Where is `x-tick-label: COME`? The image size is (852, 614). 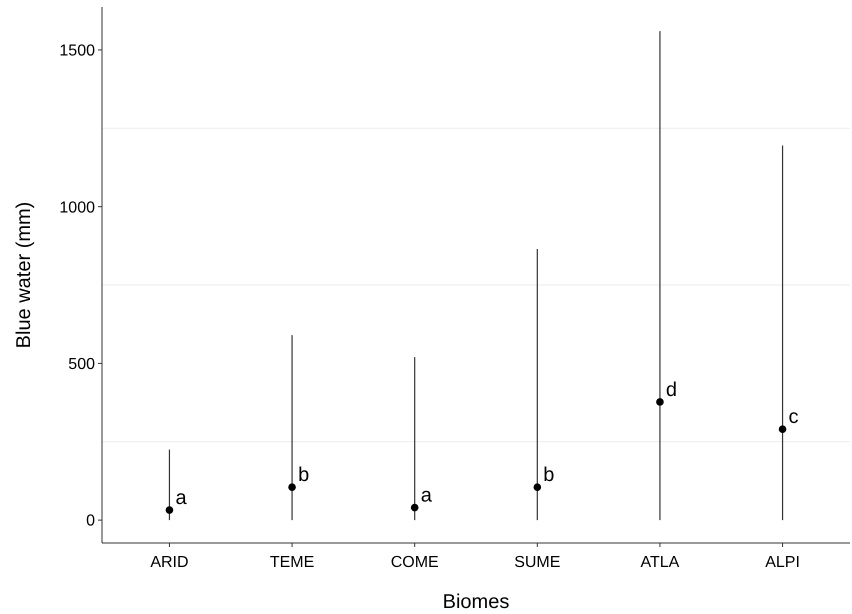 x-tick-label: COME is located at coordinates (414, 562).